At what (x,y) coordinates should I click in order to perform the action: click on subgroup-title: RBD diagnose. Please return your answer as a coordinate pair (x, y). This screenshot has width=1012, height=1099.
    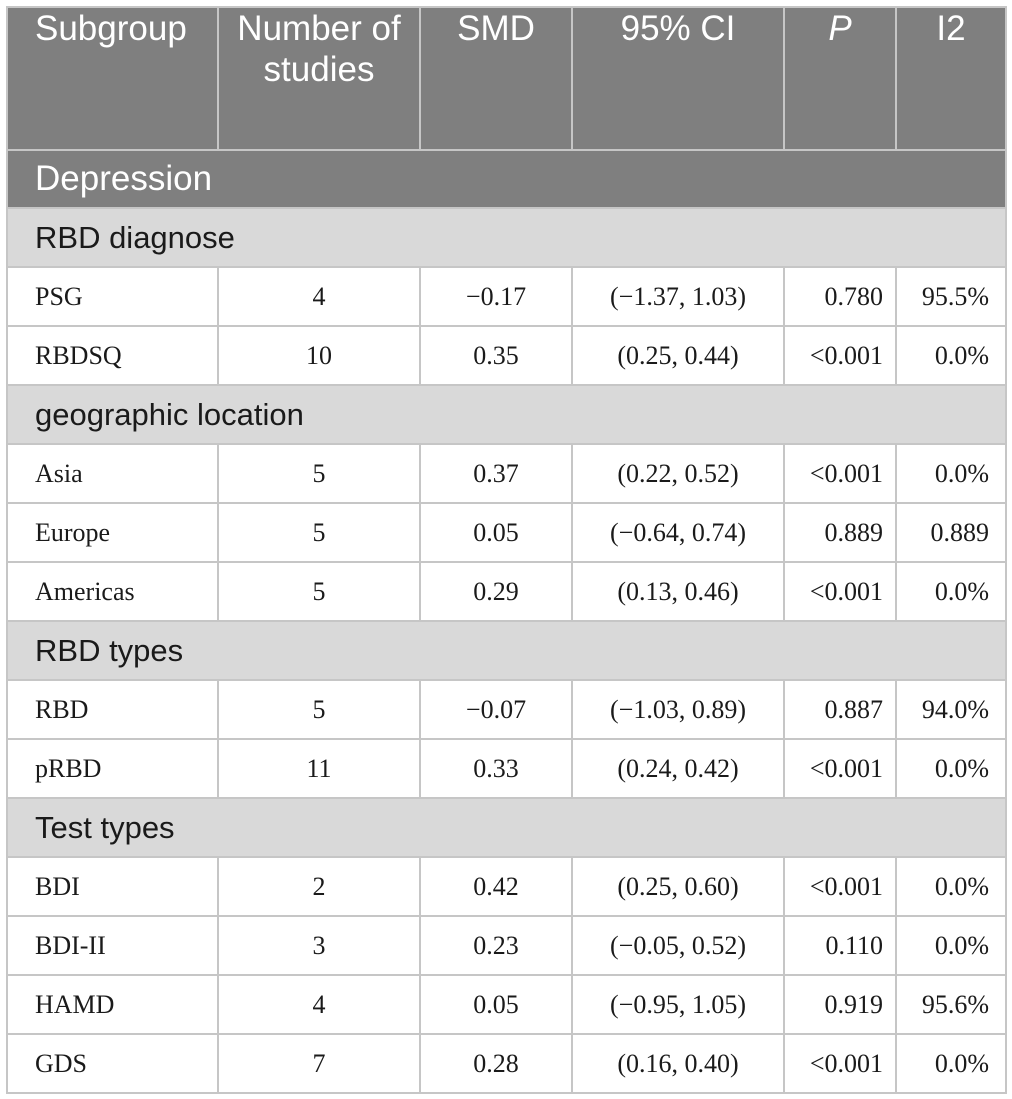
    Looking at the image, I should click on (506, 237).